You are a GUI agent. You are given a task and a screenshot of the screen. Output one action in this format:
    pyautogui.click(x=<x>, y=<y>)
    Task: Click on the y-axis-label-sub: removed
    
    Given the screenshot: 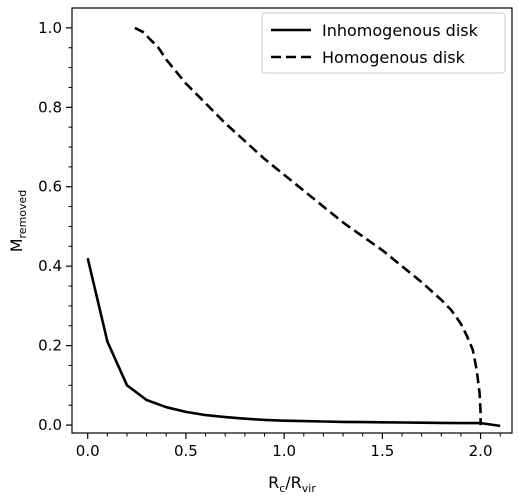 What is the action you would take?
    pyautogui.click(x=22, y=214)
    